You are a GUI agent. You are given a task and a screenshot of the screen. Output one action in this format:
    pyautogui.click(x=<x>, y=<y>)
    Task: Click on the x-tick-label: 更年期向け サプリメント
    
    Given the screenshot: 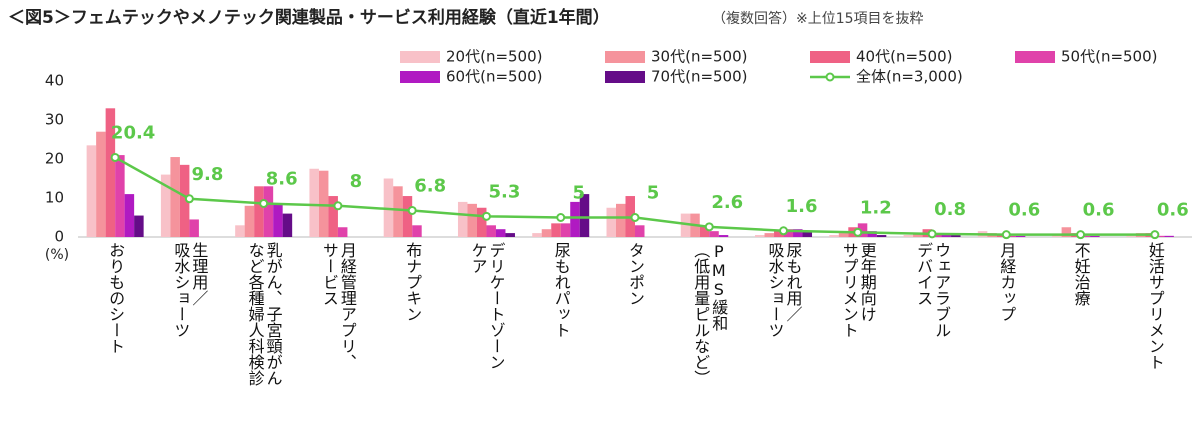 What is the action you would take?
    pyautogui.click(x=858, y=290)
    